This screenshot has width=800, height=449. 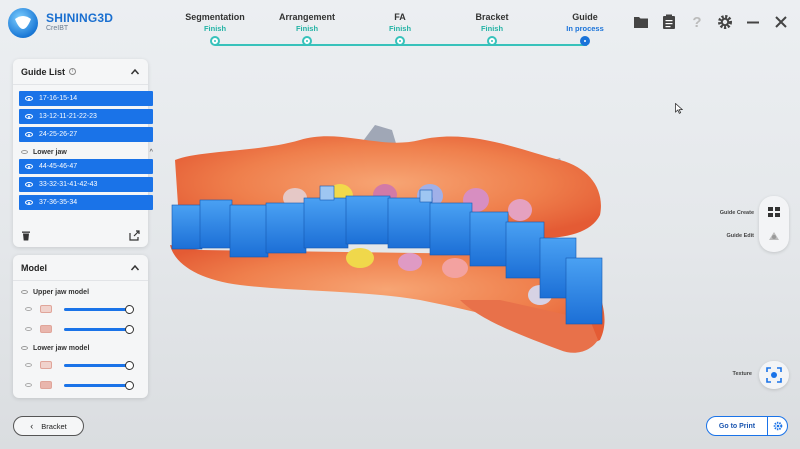 What do you see at coordinates (86, 184) in the screenshot?
I see `guide-item: 33-32-31-41-42-43` at bounding box center [86, 184].